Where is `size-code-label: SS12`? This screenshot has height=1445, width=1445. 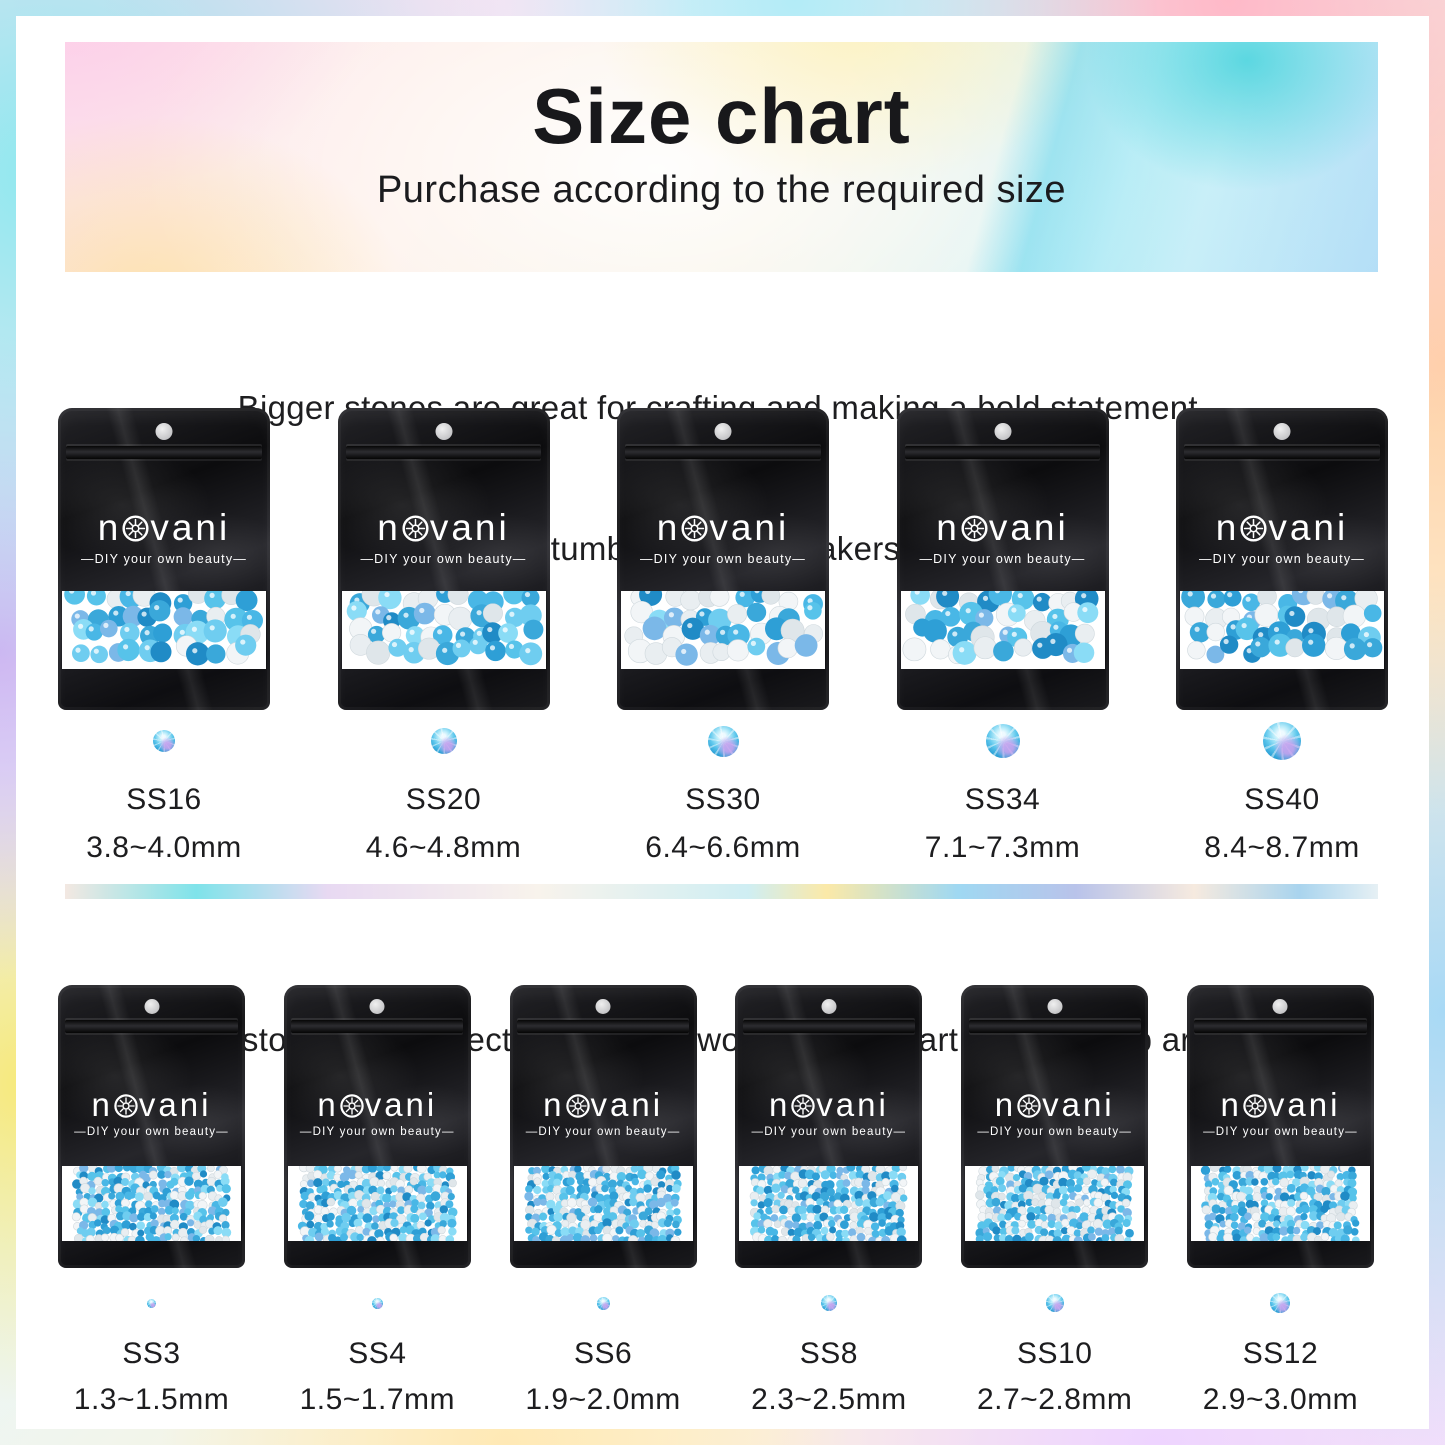 size-code-label: SS12 is located at coordinates (1280, 1353).